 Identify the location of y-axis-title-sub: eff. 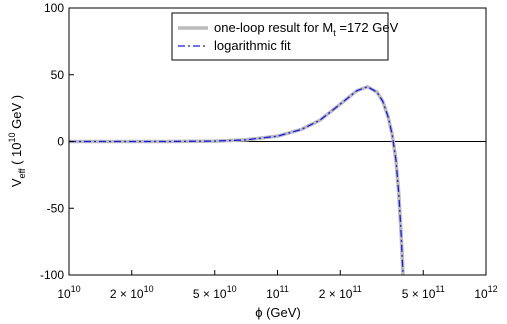
(22, 173).